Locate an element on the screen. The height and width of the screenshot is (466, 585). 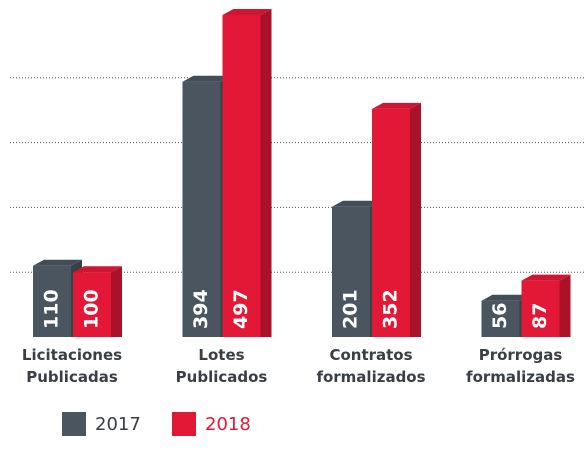
x-tick-label: Licitaciones Publicadas is located at coordinates (72, 366).